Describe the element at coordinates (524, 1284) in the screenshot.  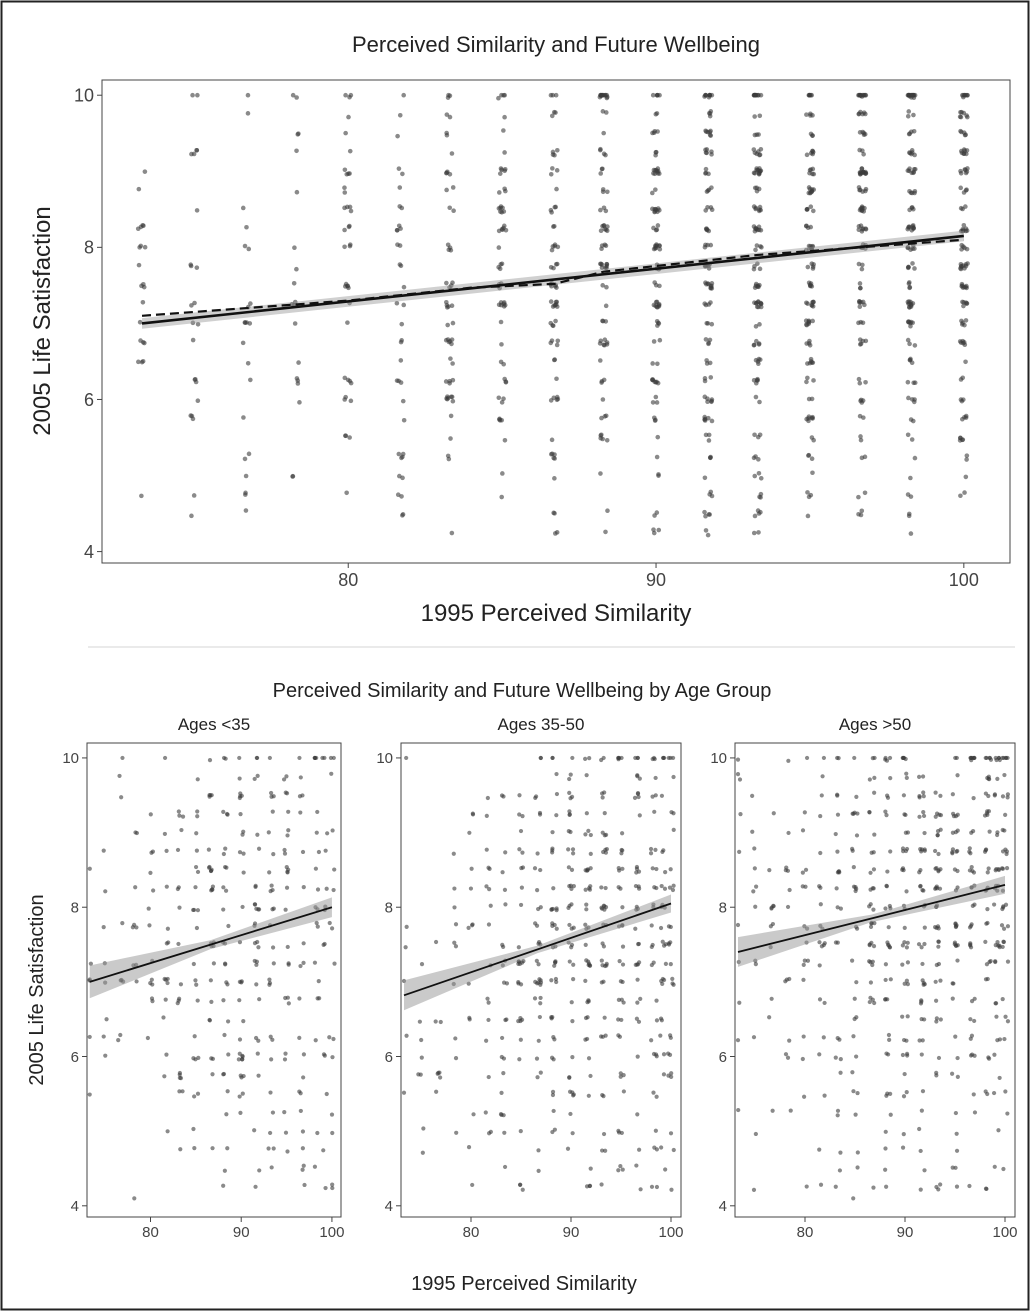
I see `bottom-x-axis-label: 1995 Perceived Similarity` at that location.